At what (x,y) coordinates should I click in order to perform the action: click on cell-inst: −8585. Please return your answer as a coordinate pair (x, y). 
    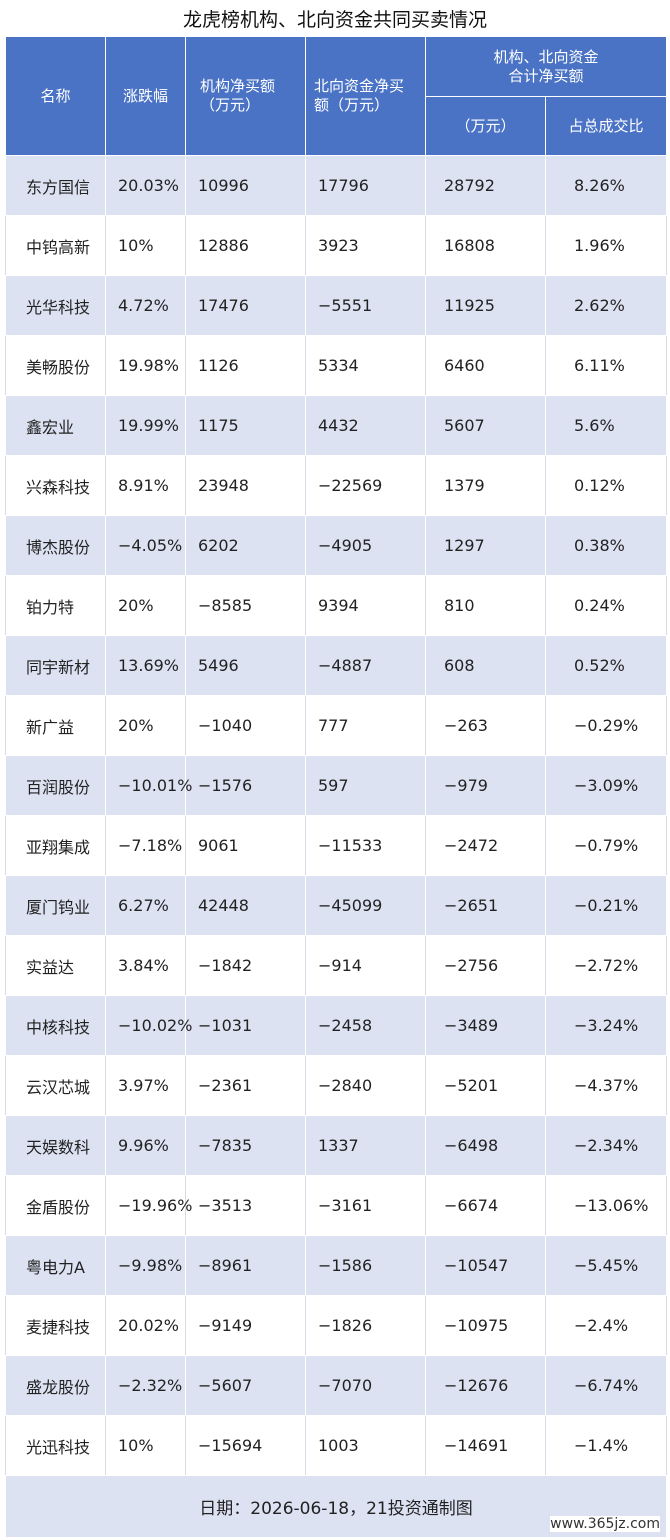
    Looking at the image, I should click on (245, 605).